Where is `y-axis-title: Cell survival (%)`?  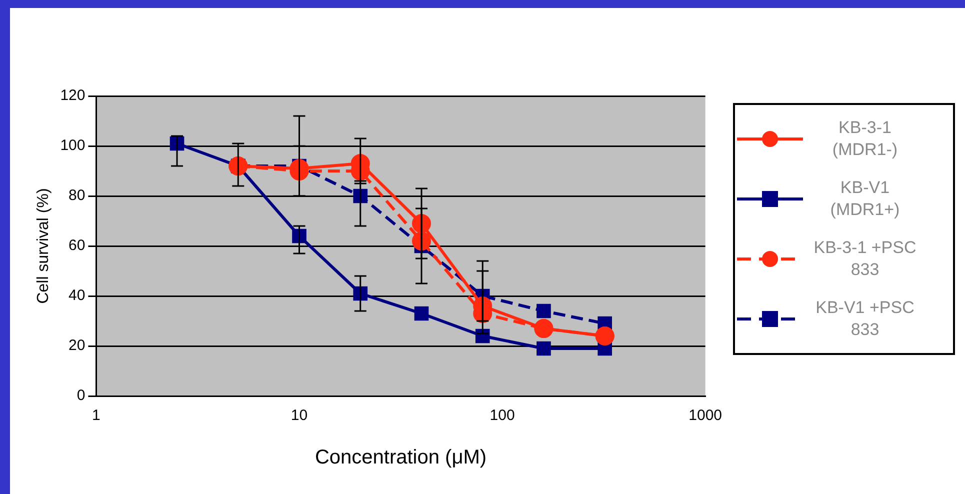
y-axis-title: Cell survival (%) is located at coordinates (43, 246).